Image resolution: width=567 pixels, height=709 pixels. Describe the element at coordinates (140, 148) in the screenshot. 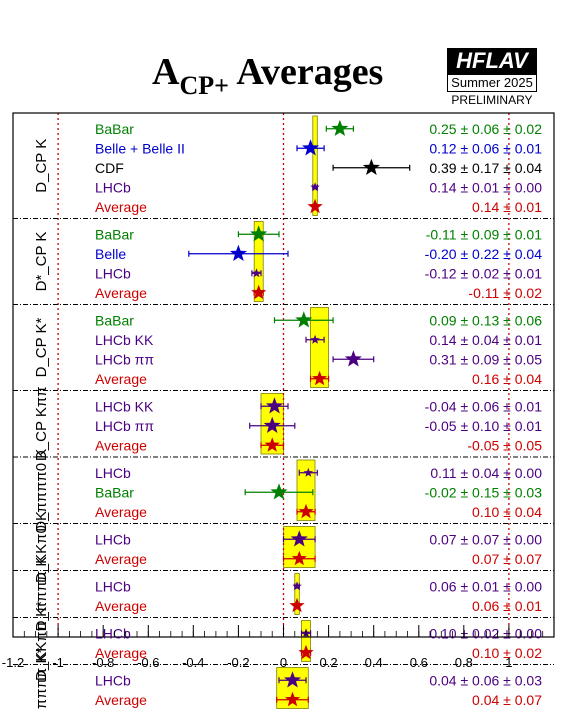

I see `row-label: Belle + Belle II` at that location.